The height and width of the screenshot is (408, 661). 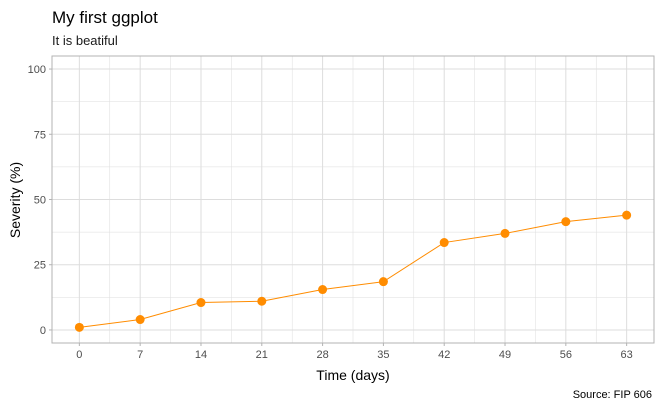 I want to click on y-tick-label: 0, so click(x=43, y=331).